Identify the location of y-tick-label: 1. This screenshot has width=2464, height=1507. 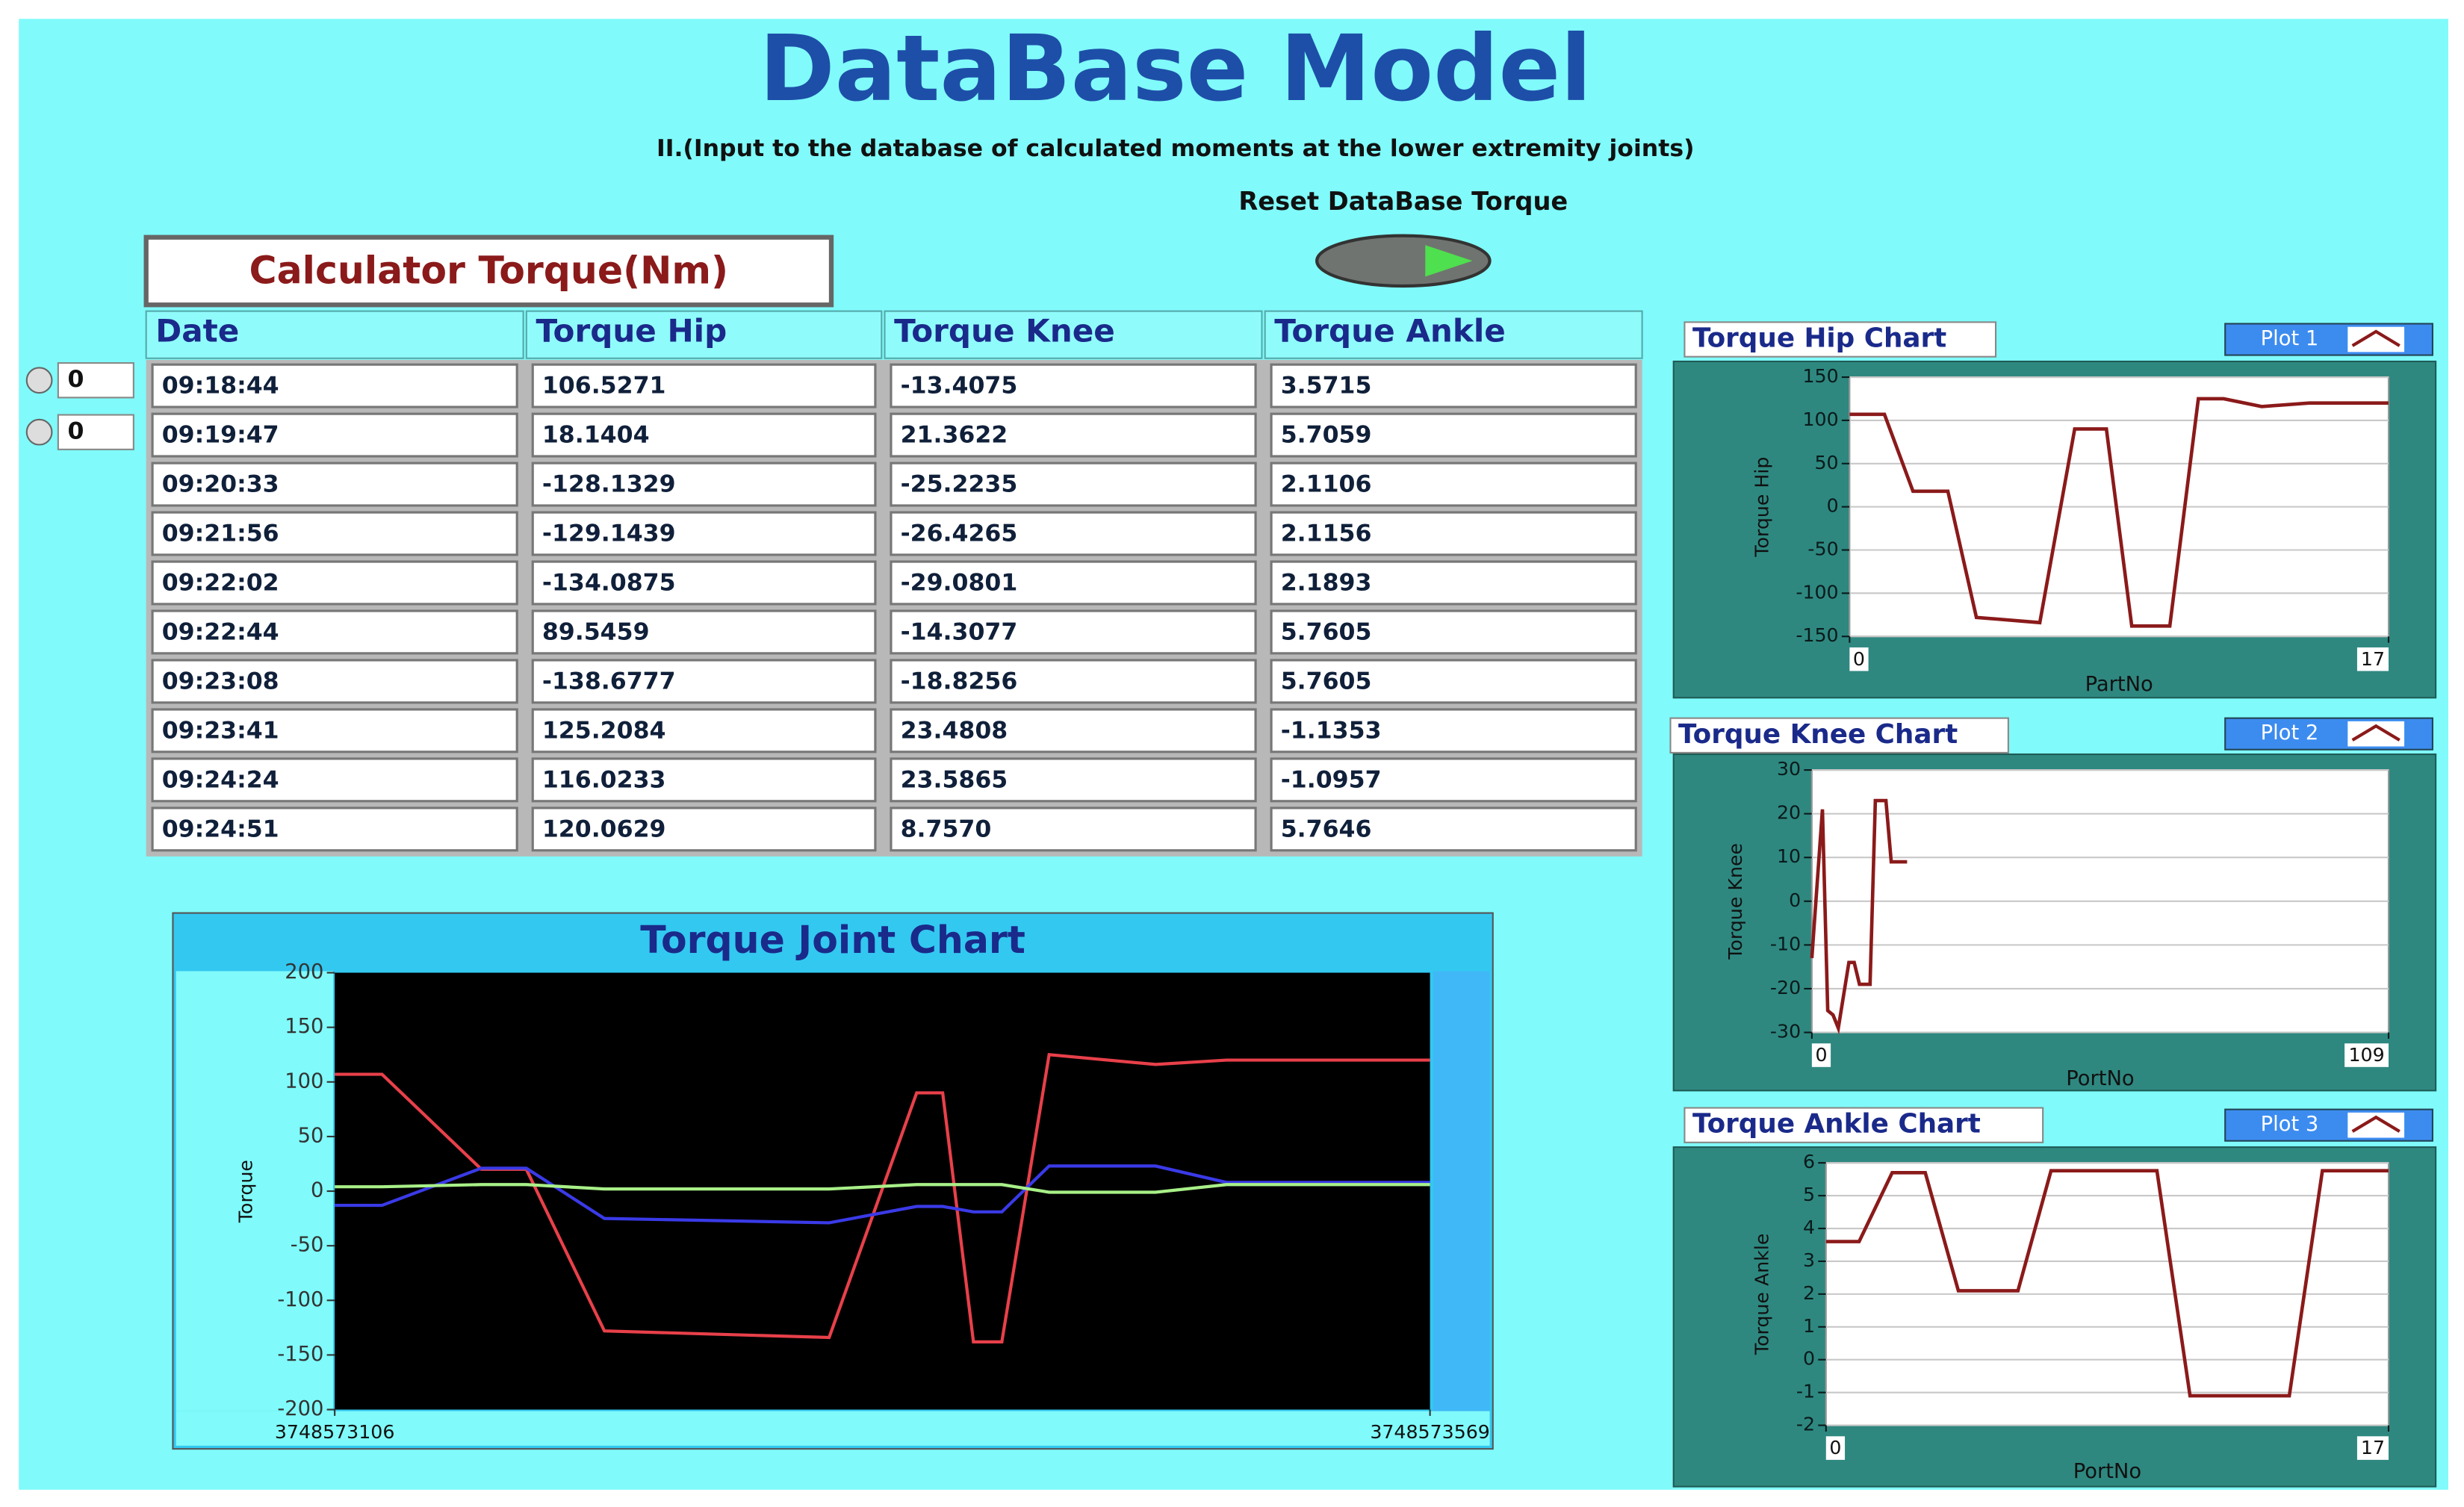
(1809, 1326).